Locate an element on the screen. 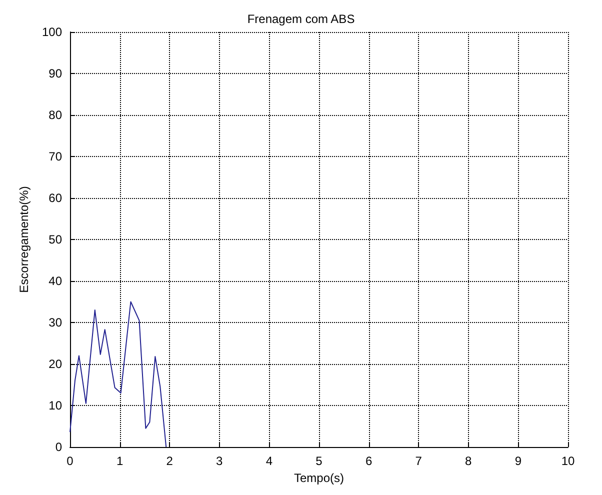 This screenshot has width=602, height=495. x-tick-label: 6 is located at coordinates (368, 461).